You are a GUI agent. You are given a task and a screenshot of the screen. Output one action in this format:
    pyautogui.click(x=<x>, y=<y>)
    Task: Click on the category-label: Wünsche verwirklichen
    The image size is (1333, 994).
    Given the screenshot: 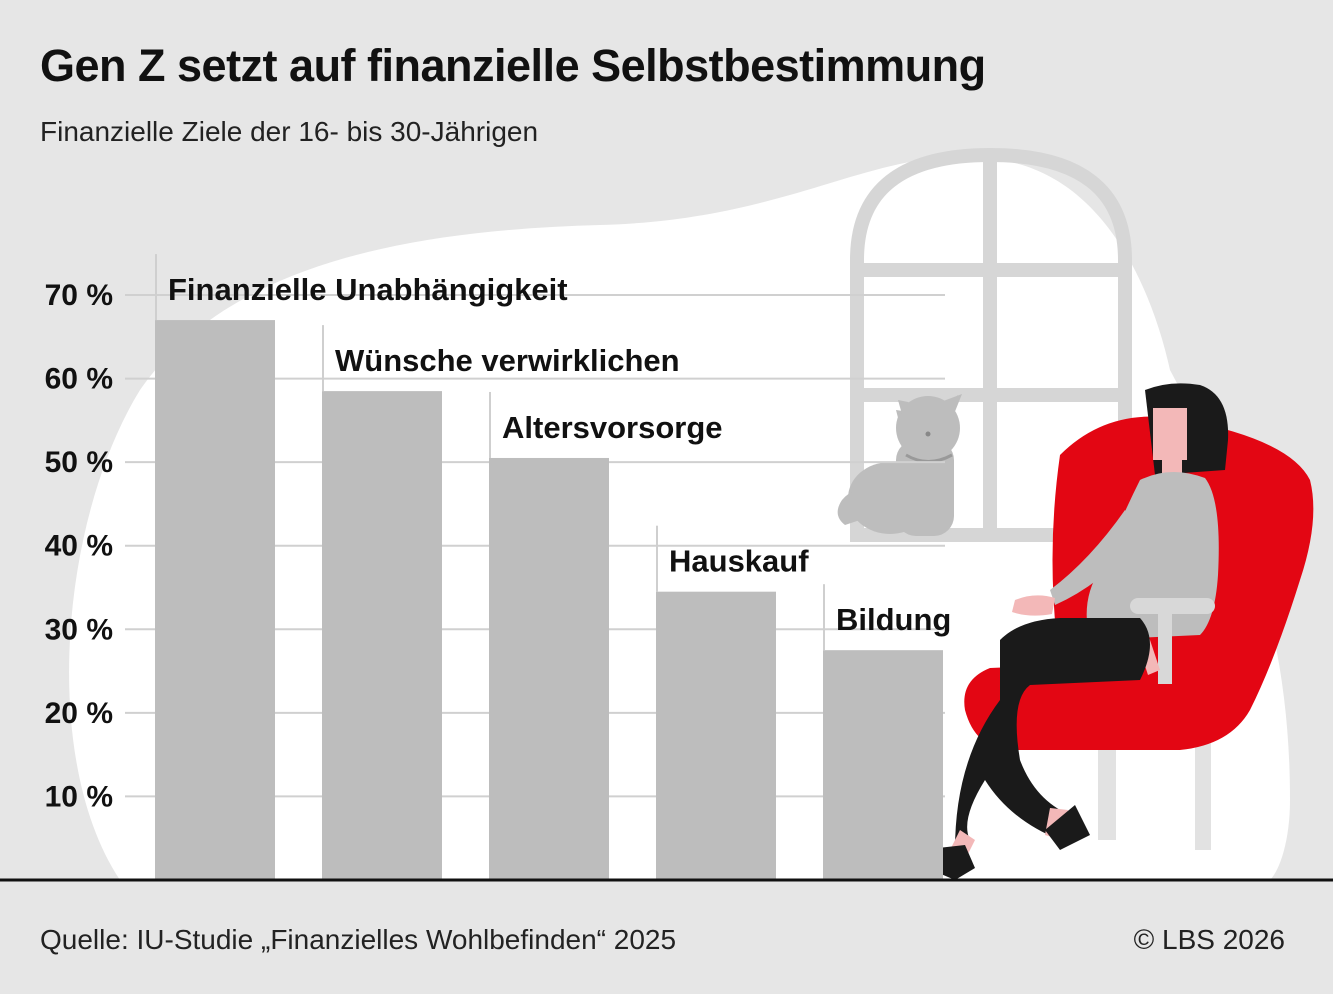 What is the action you would take?
    pyautogui.click(x=507, y=360)
    